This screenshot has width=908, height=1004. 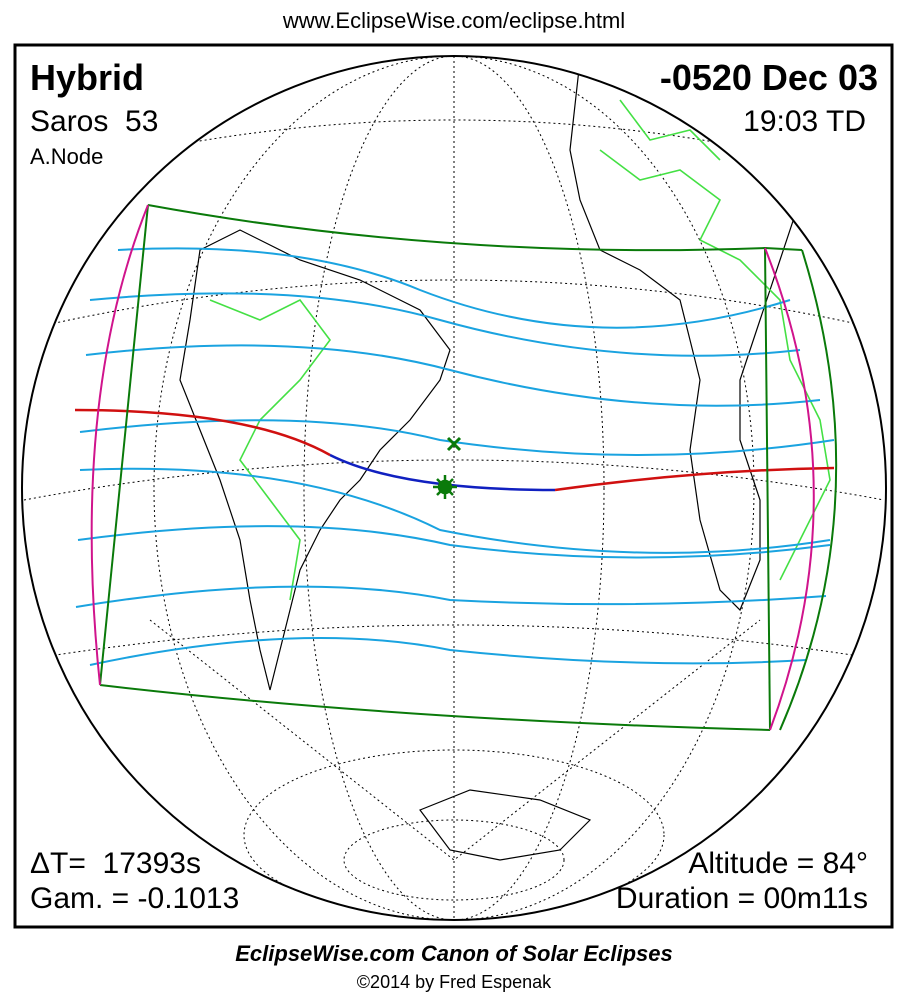 What do you see at coordinates (66, 156) in the screenshot?
I see `node: A.Node` at bounding box center [66, 156].